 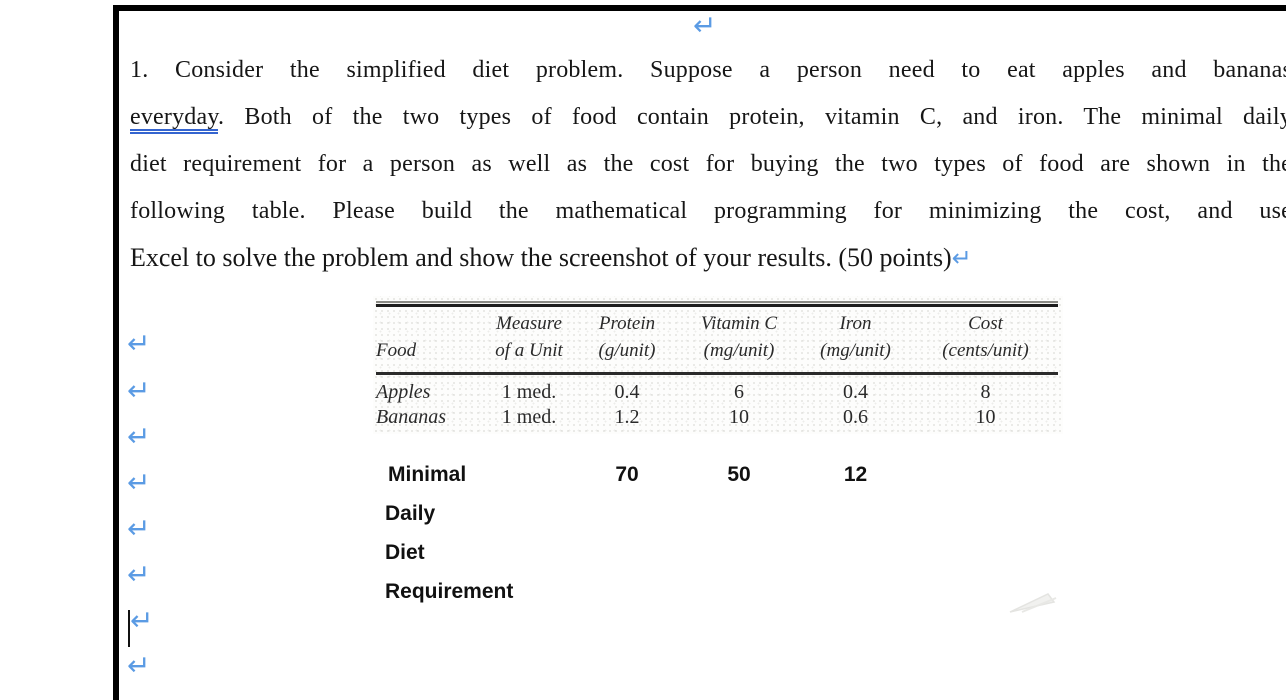 I want to click on table-header-rule, so click(x=717, y=373).